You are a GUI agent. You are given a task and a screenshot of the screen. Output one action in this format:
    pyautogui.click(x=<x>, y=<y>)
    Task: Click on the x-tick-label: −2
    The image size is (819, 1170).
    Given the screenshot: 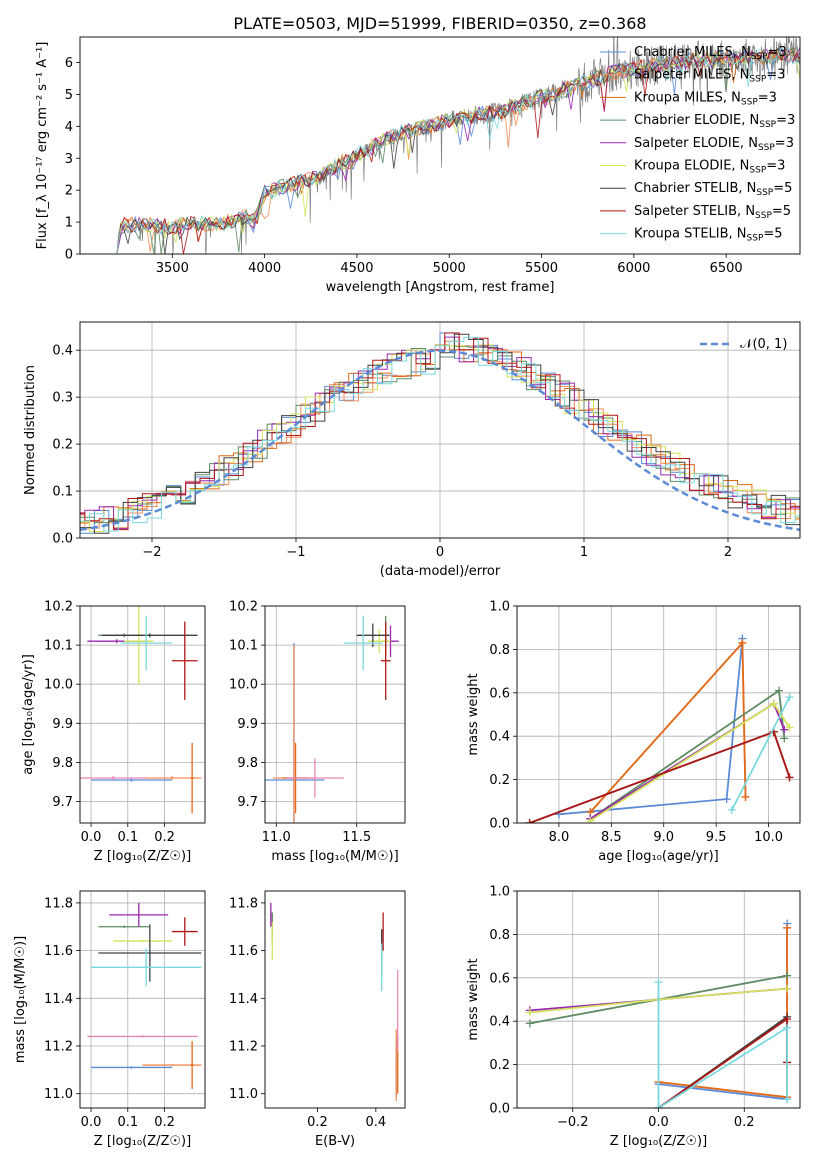 What is the action you would take?
    pyautogui.click(x=151, y=552)
    